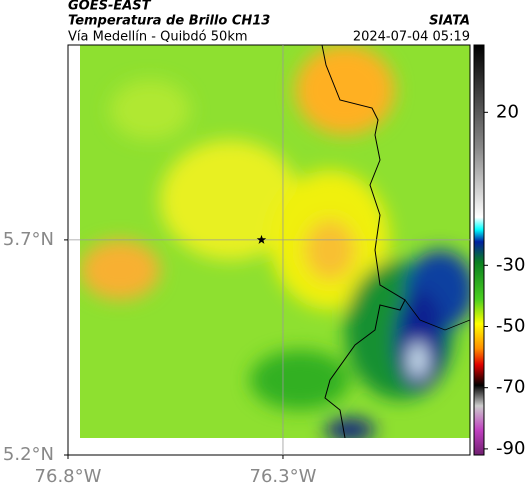  I want to click on colorbar-tick-label: 20, so click(507, 111).